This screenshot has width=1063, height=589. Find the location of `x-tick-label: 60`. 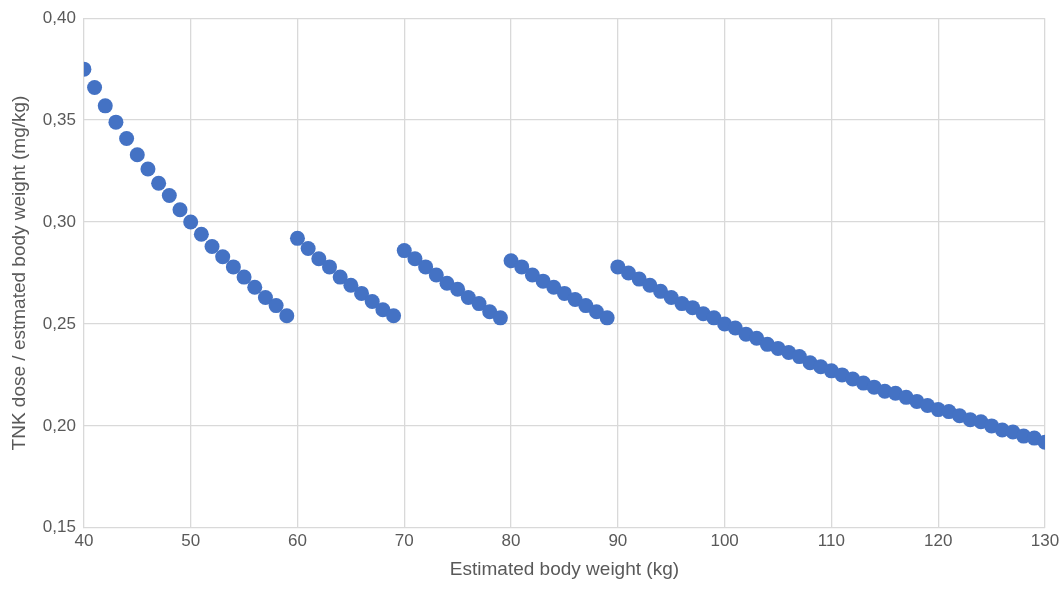

x-tick-label: 60 is located at coordinates (297, 540).